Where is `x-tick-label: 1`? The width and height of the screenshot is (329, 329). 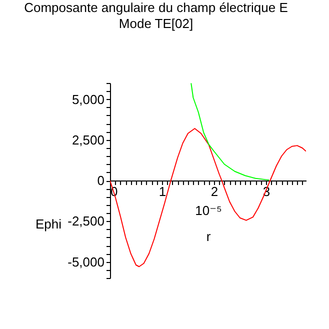 x-tick-label: 1 is located at coordinates (162, 191).